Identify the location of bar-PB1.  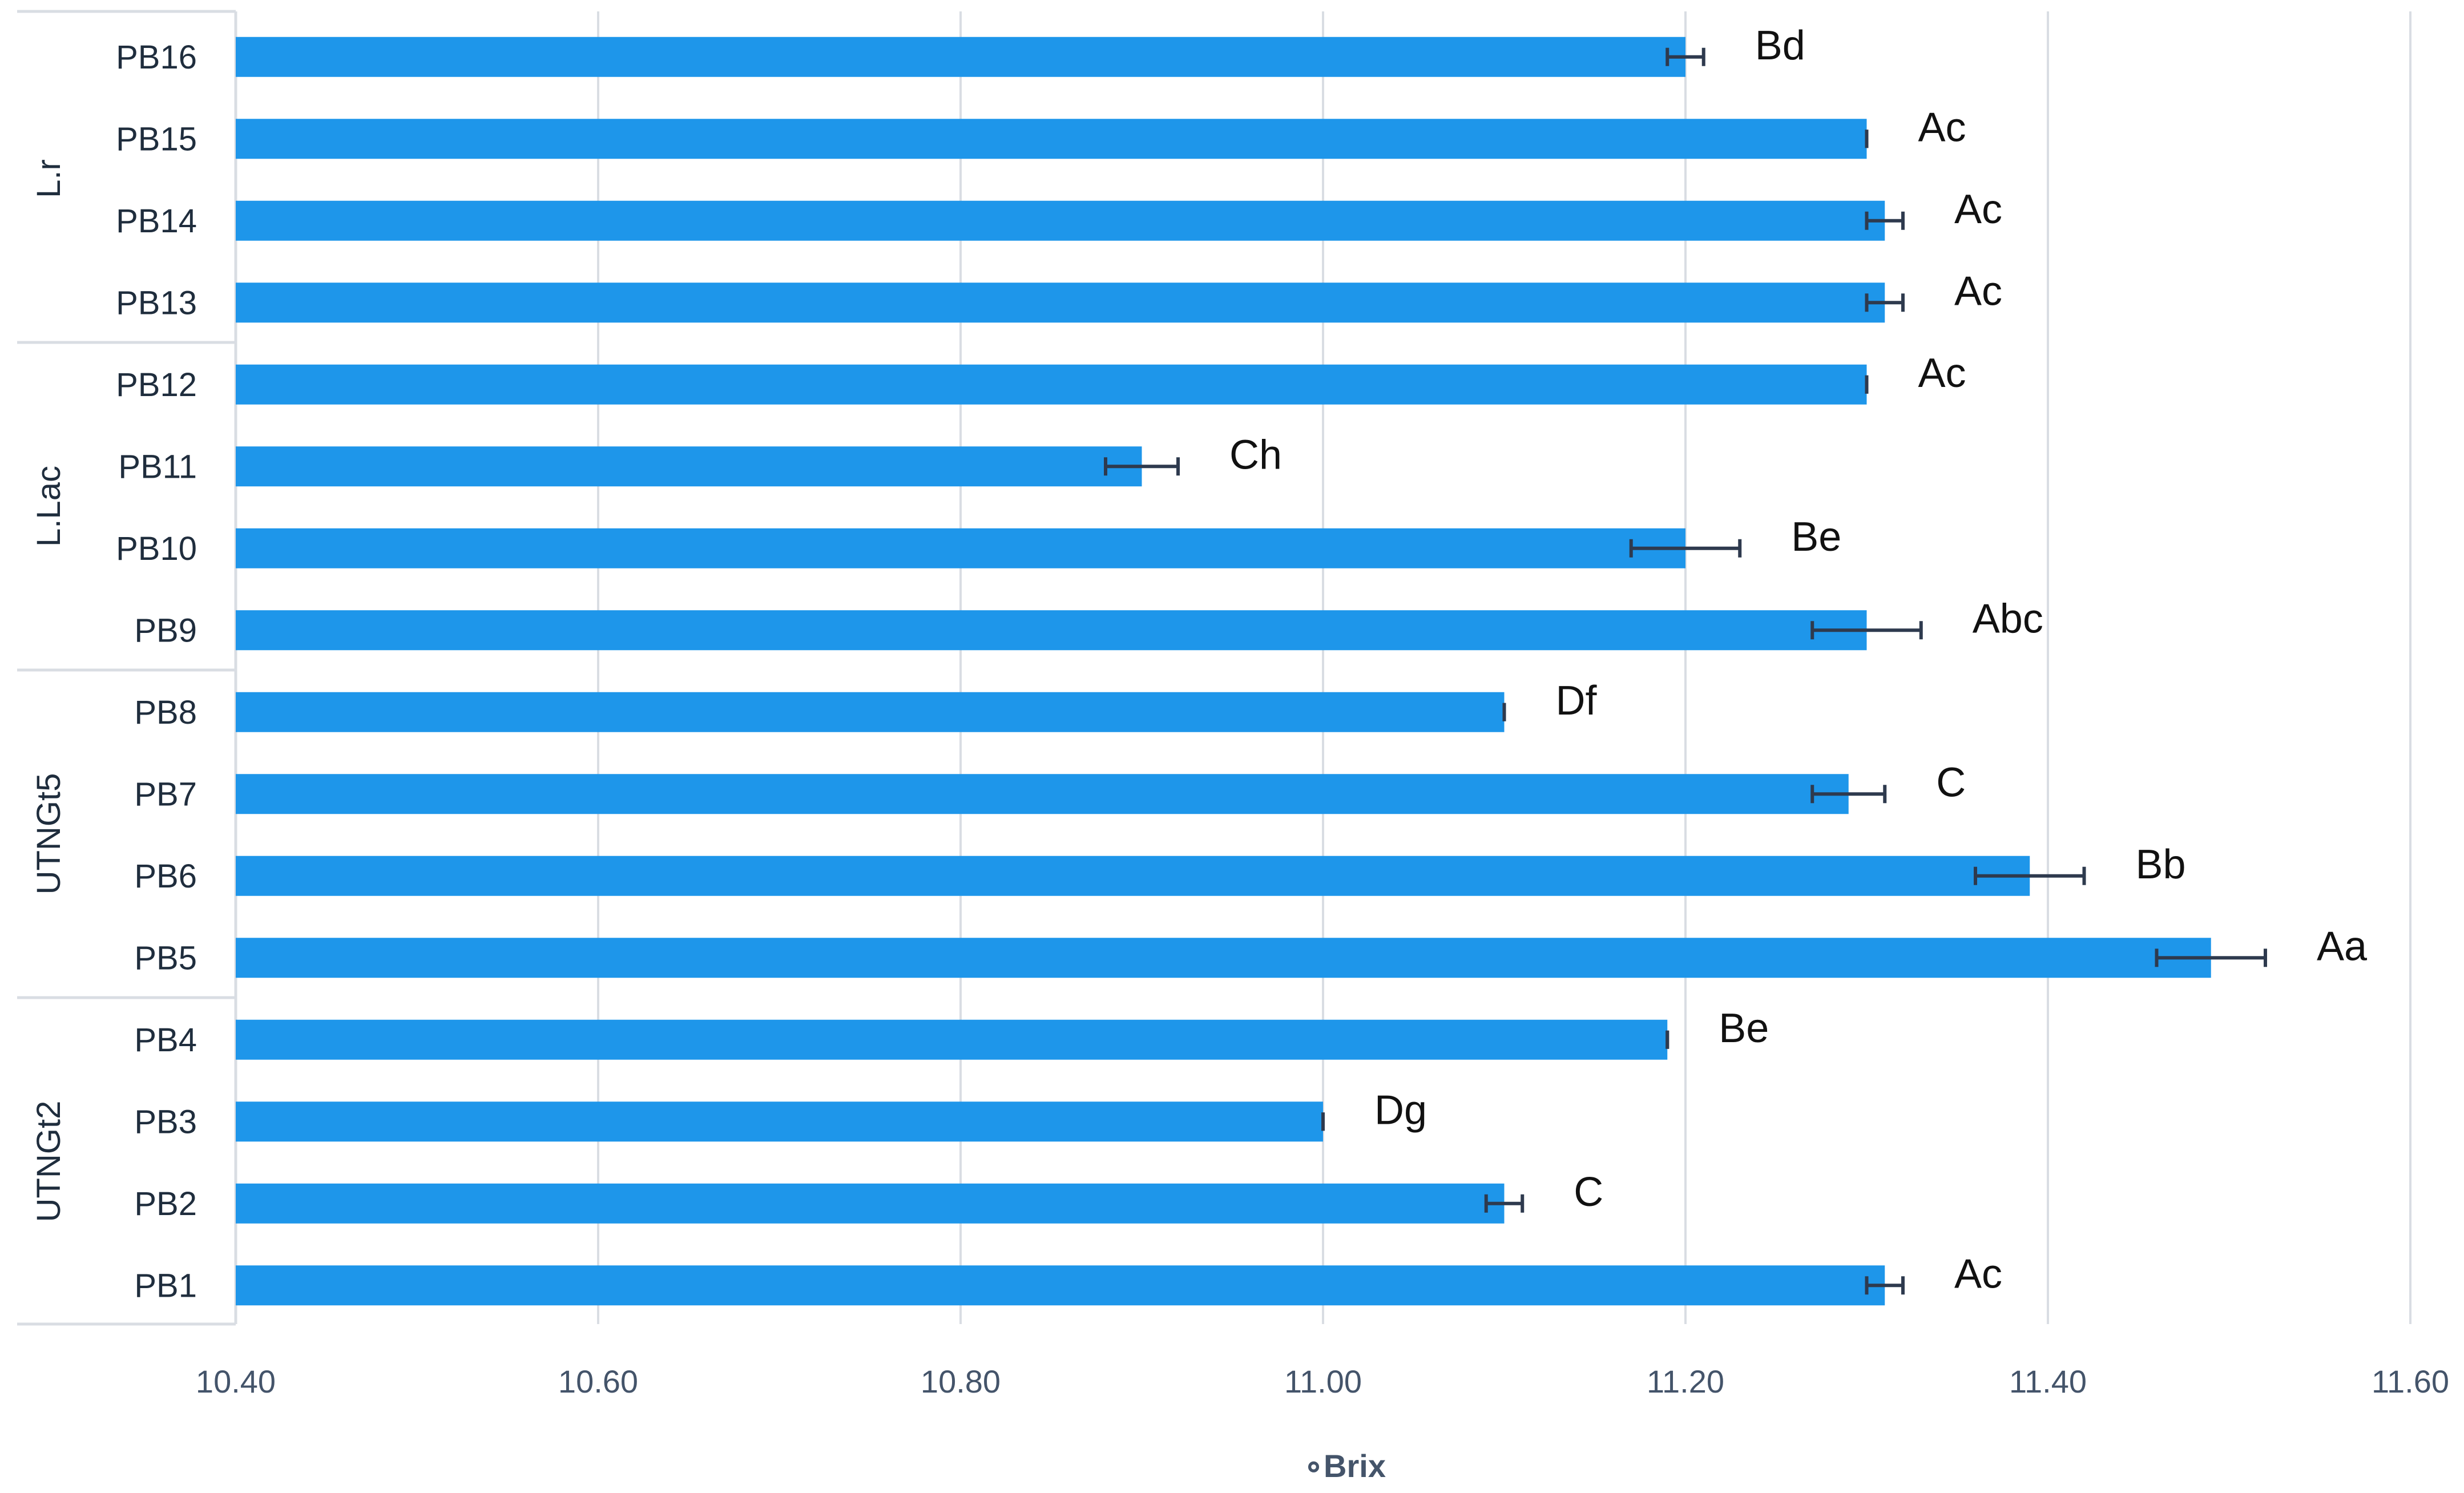
(1060, 1285).